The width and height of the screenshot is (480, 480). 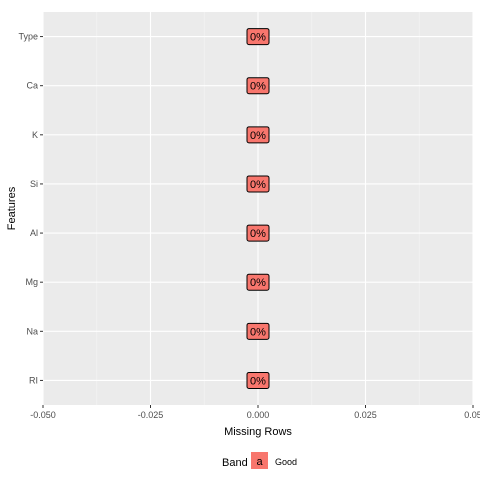 I want to click on data-labels: 0% 0% 0% 0% 0% 0% 0% 0%, so click(x=258, y=208).